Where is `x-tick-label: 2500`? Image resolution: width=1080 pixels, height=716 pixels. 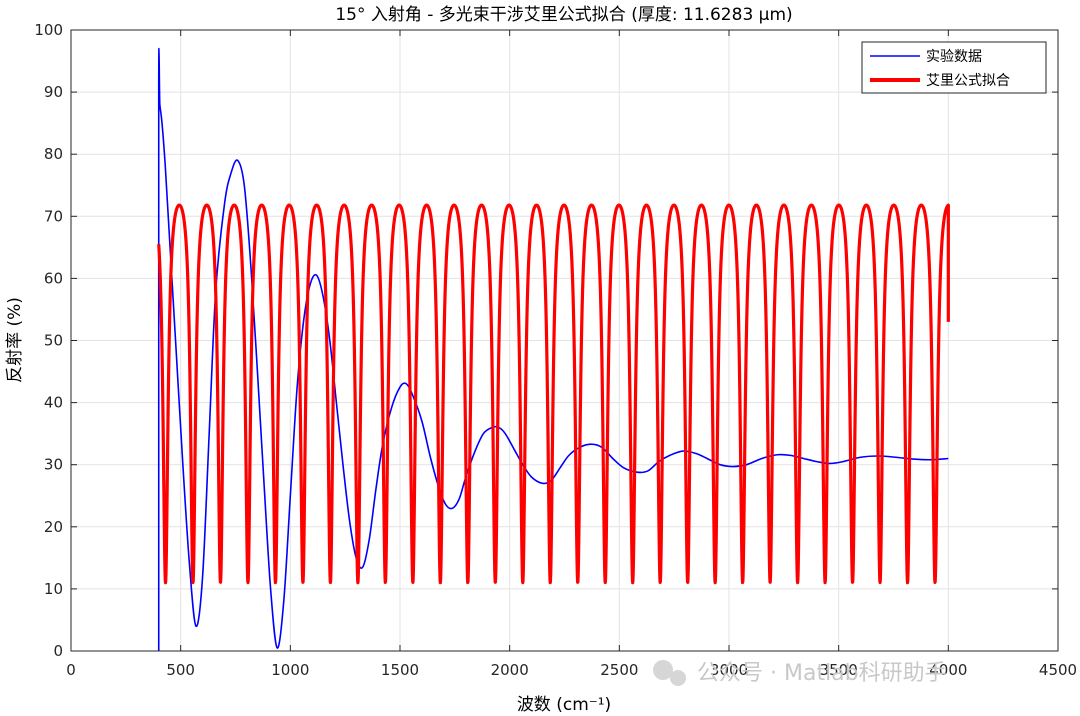
x-tick-label: 2500 is located at coordinates (619, 670).